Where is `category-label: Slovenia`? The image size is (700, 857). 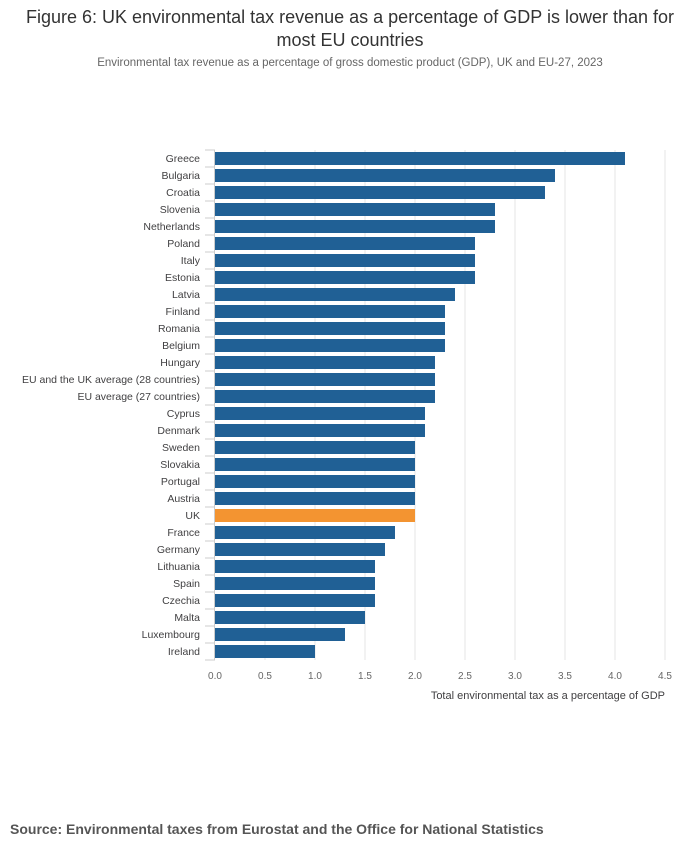 category-label: Slovenia is located at coordinates (180, 210).